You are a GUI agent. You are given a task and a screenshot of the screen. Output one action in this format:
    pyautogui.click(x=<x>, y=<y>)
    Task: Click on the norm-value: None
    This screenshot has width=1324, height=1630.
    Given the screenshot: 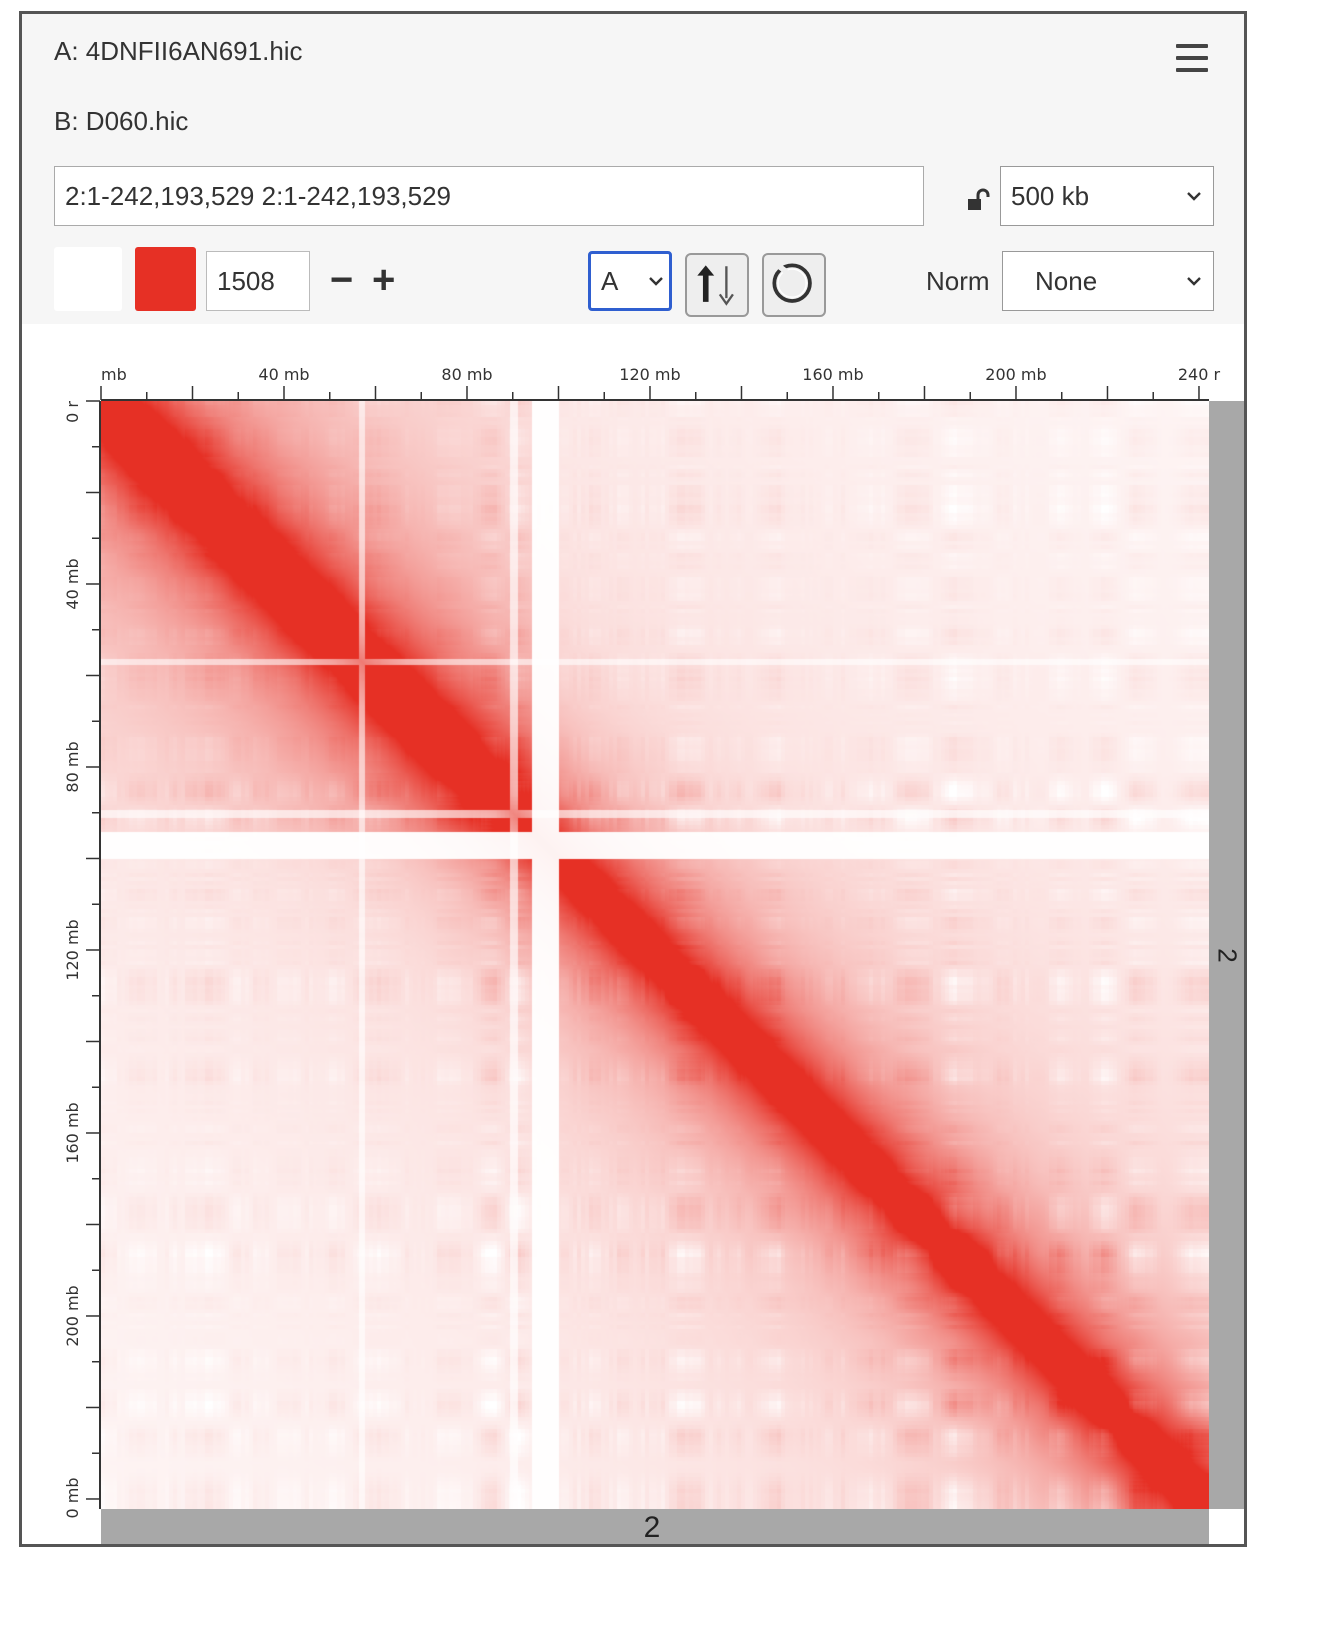 What is the action you would take?
    pyautogui.click(x=1066, y=281)
    